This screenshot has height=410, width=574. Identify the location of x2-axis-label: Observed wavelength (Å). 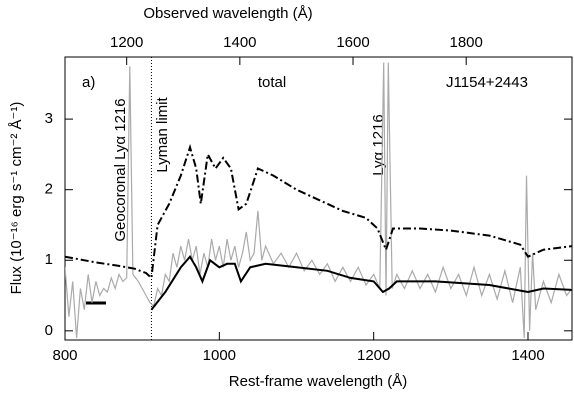
(227, 13).